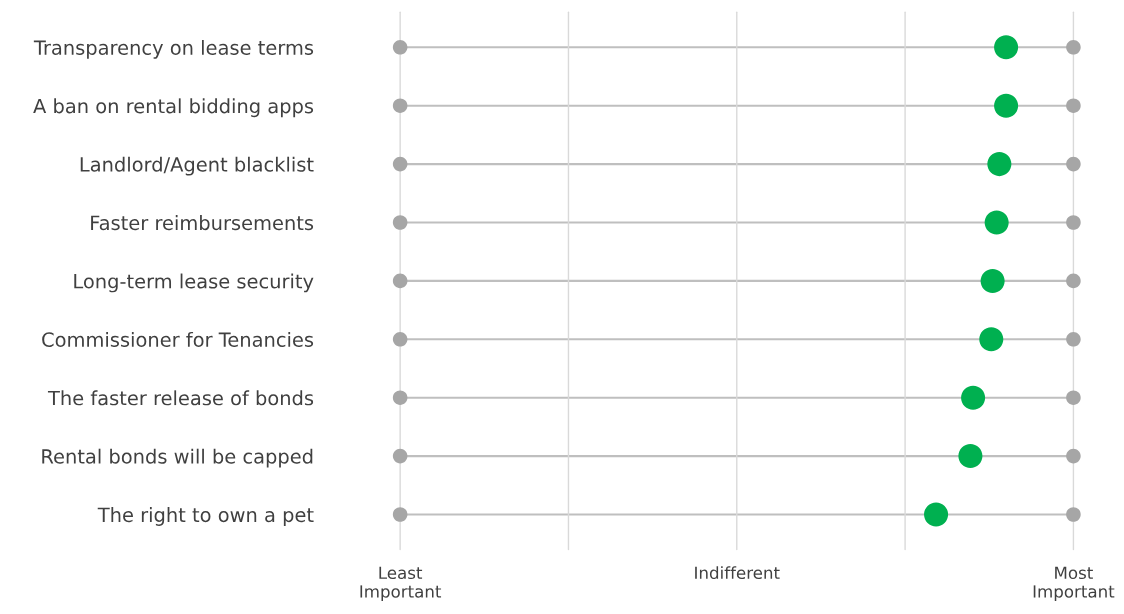 This screenshot has width=1124, height=614. Describe the element at coordinates (401, 583) in the screenshot. I see `text: Least Important` at that location.